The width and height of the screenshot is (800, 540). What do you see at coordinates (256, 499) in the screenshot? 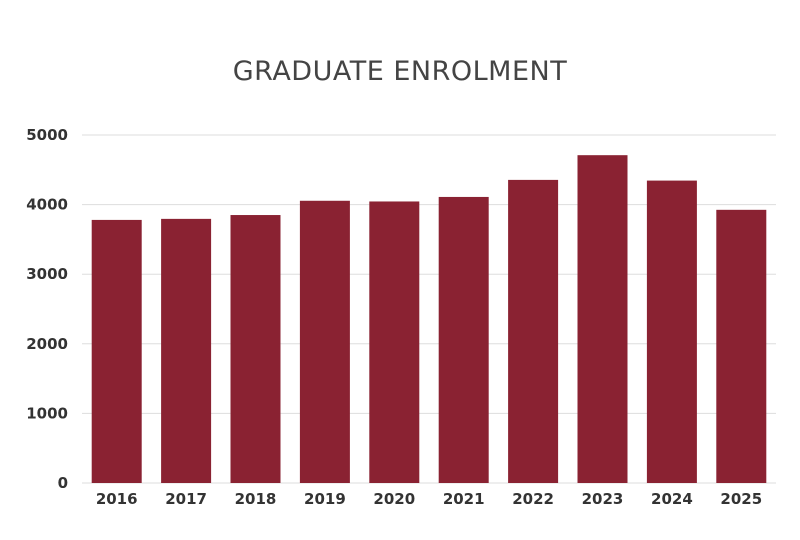
I see `x-tick-label: 2018` at bounding box center [256, 499].